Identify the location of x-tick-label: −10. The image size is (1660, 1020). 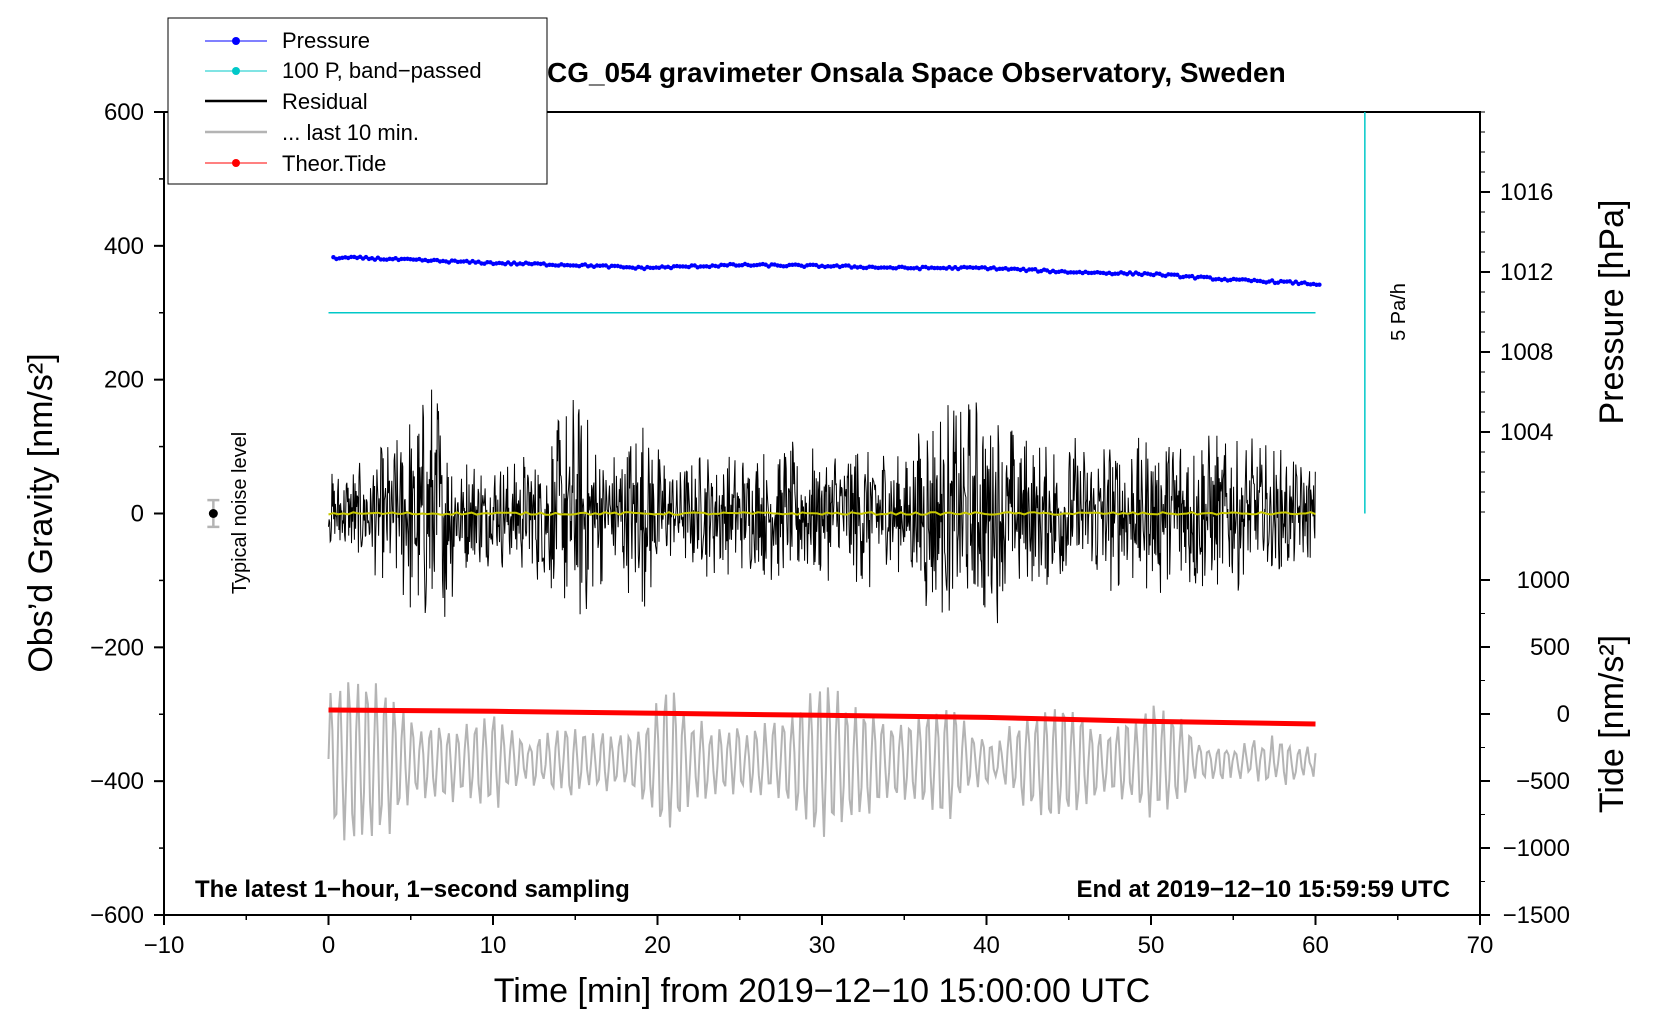
(164, 945).